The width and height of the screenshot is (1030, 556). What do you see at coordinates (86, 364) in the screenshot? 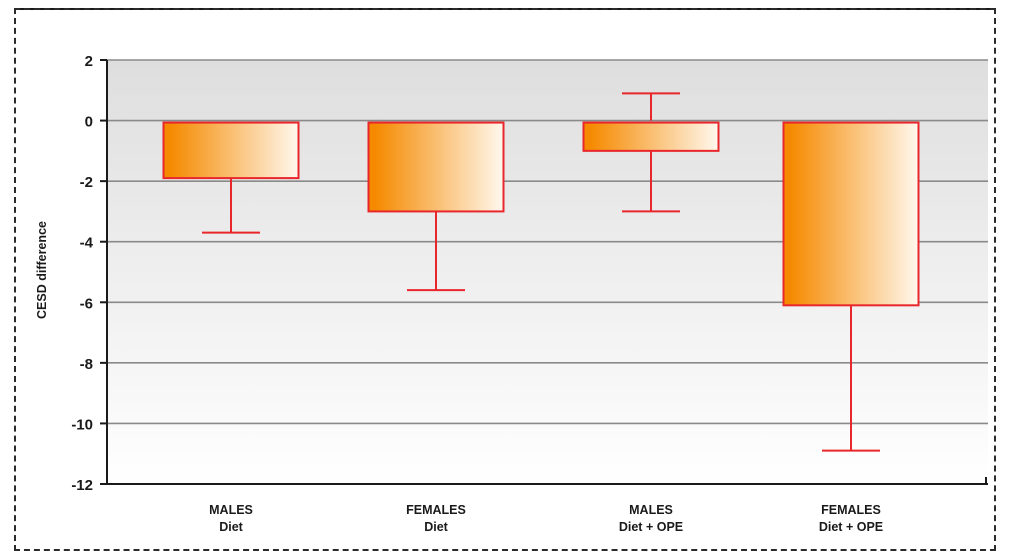
I see `y-tick-label: -8` at bounding box center [86, 364].